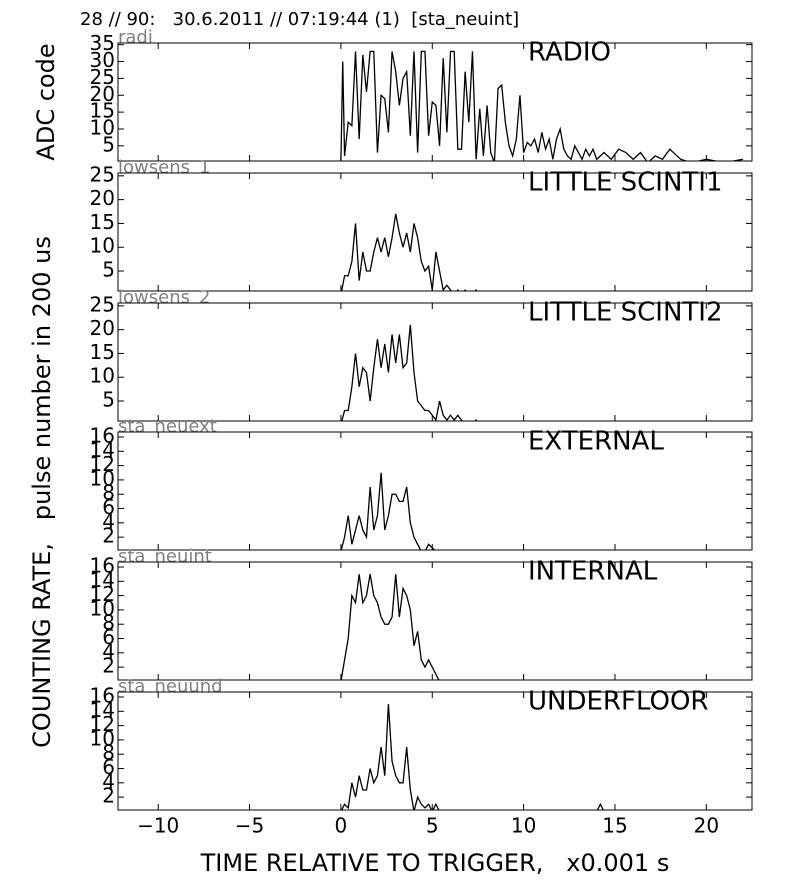 The width and height of the screenshot is (792, 882). Describe the element at coordinates (46, 101) in the screenshot. I see `panel-y-label: ADC code` at that location.